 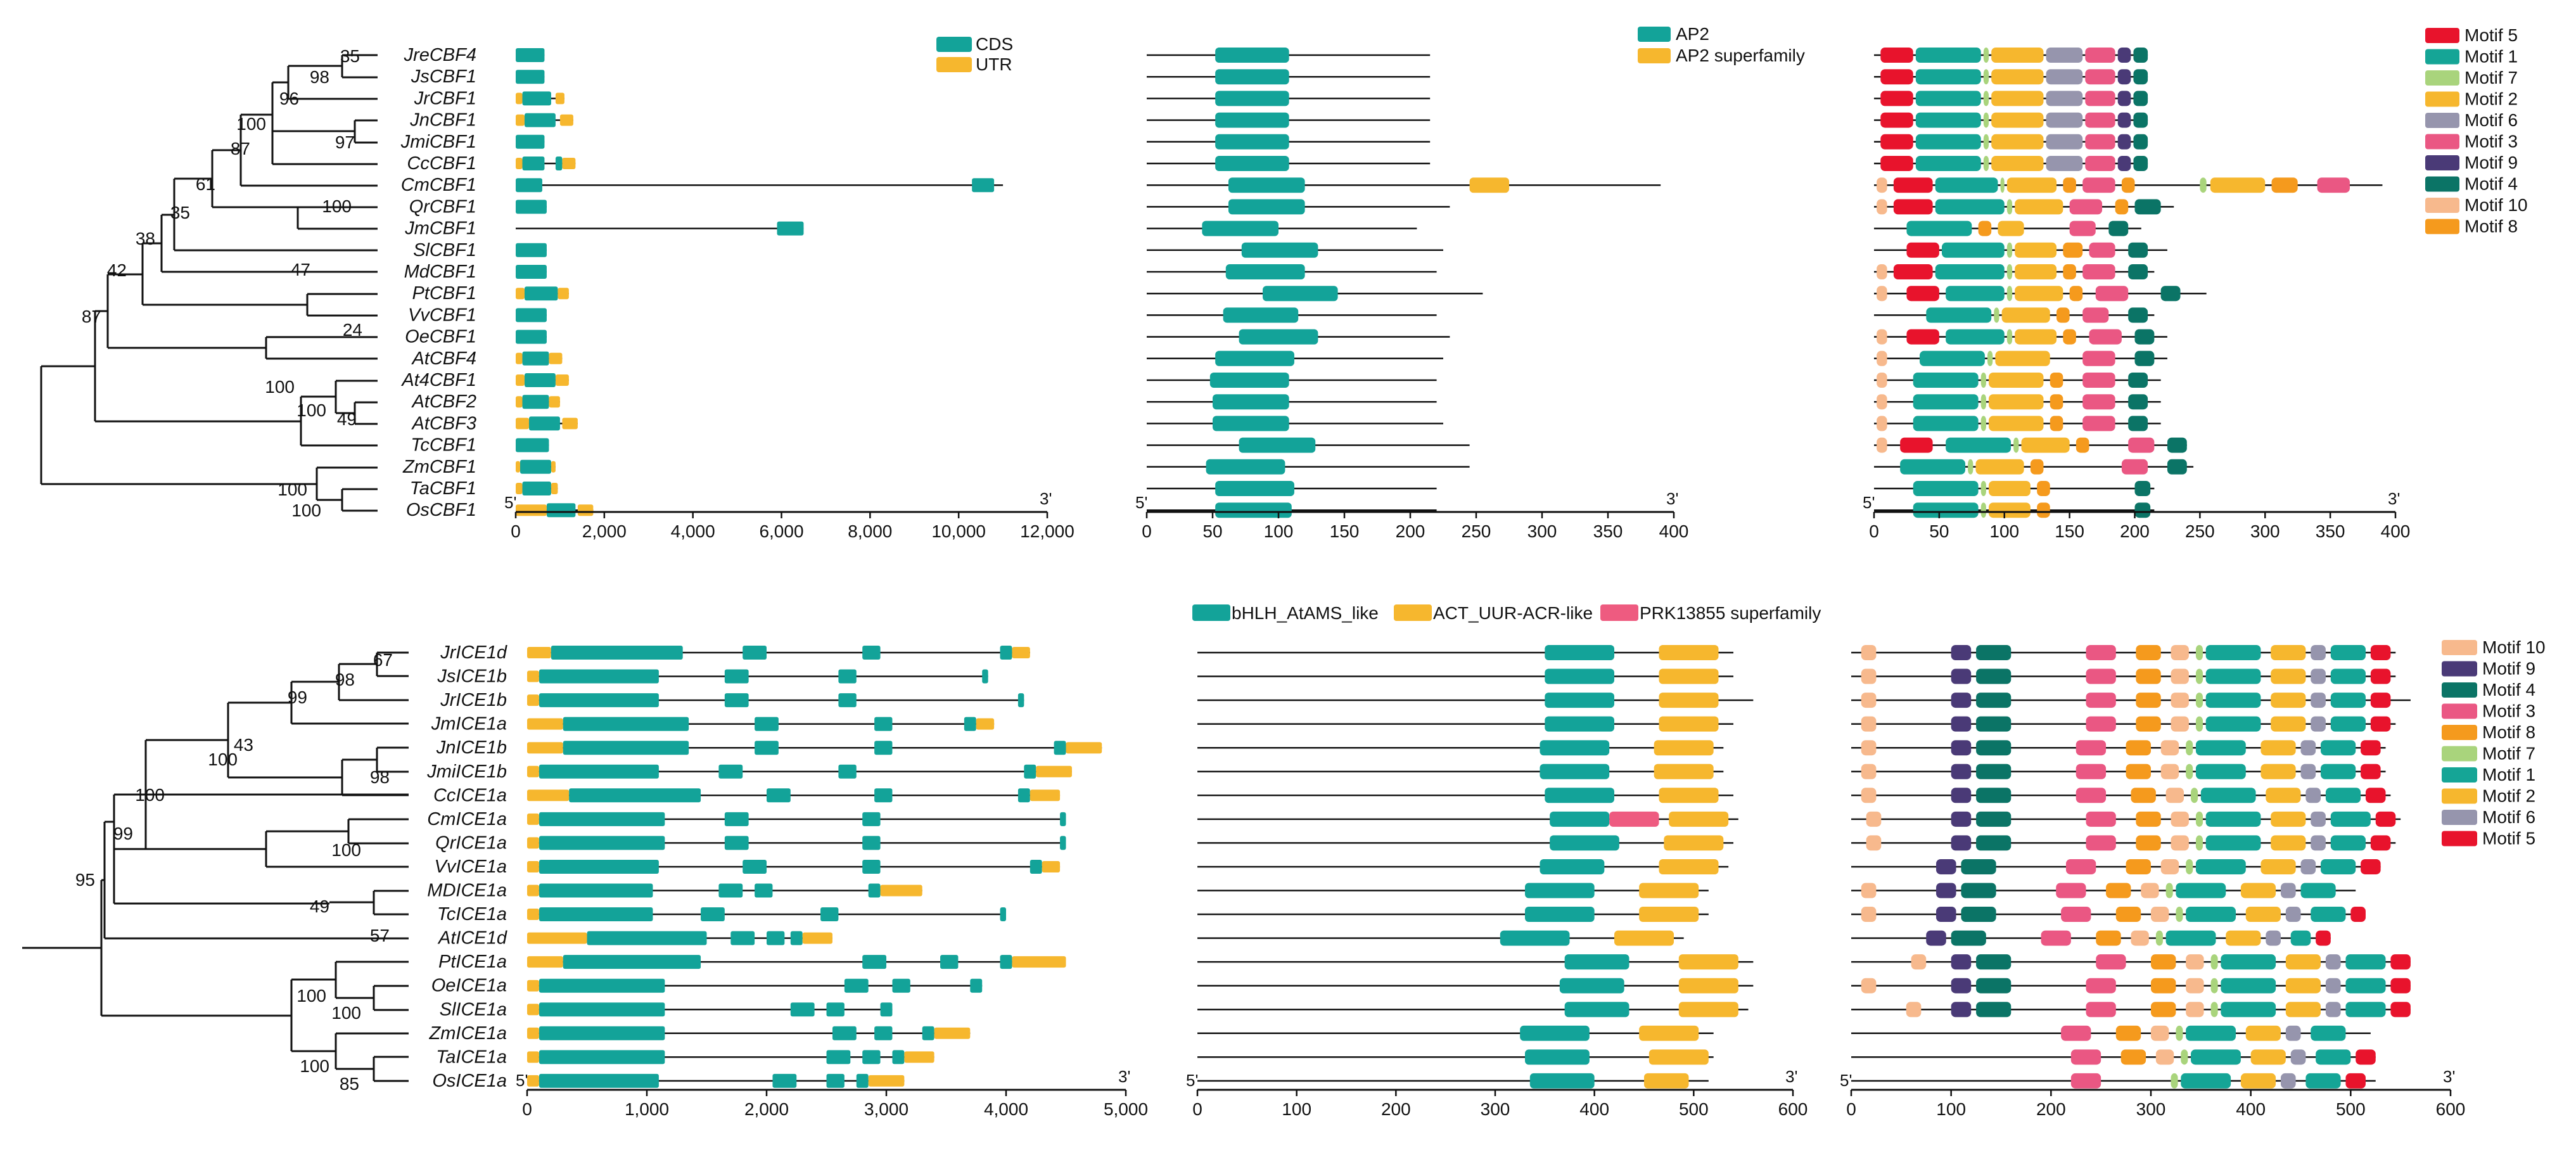 What do you see at coordinates (441, 510) in the screenshot?
I see `leaf-label: OsCBF1` at bounding box center [441, 510].